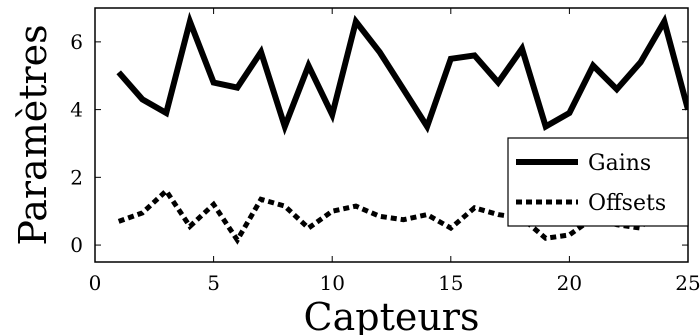 The height and width of the screenshot is (335, 700). What do you see at coordinates (627, 203) in the screenshot?
I see `legend-label-offsets: Offsets` at bounding box center [627, 203].